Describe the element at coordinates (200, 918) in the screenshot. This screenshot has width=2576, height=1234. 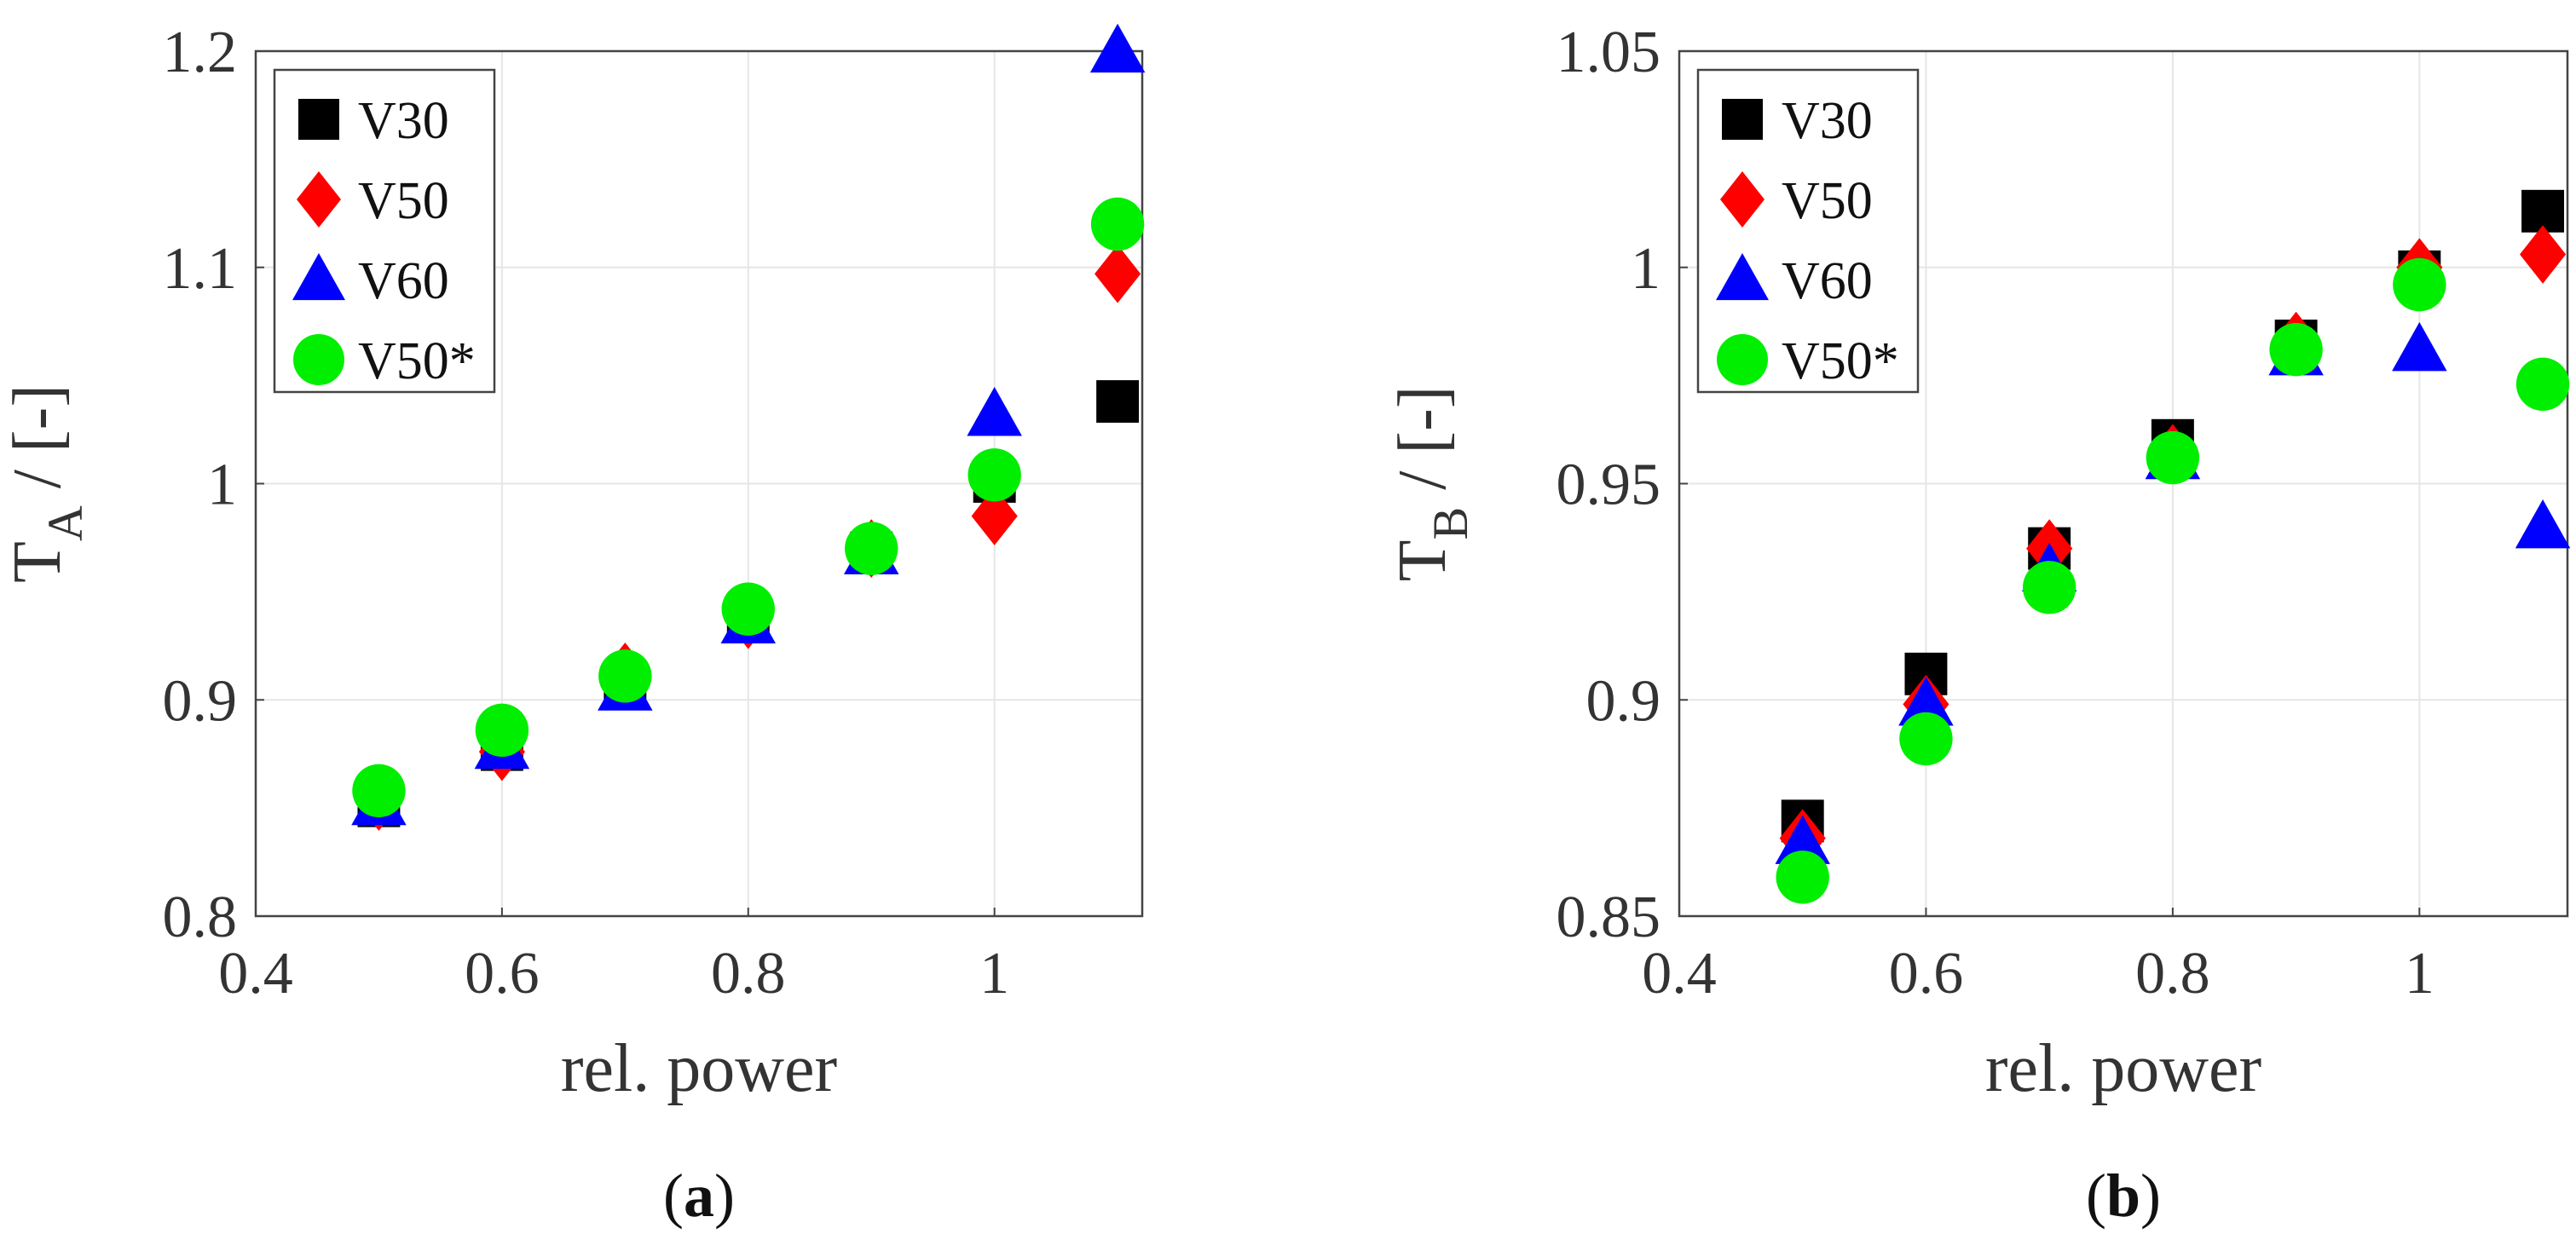
I see `y-tick-label: 0.8` at that location.